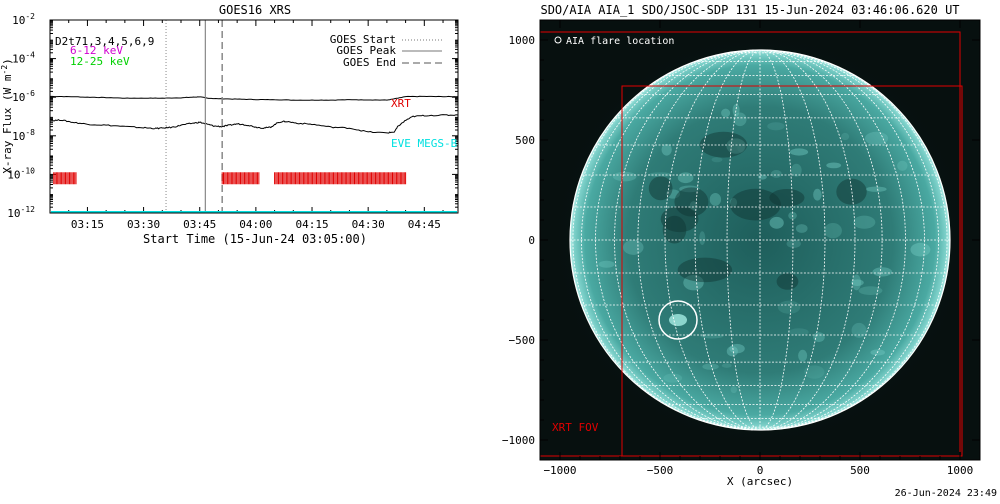  What do you see at coordinates (23, 135) in the screenshot?
I see `y-tick-label: 10⁻⁸` at bounding box center [23, 135].